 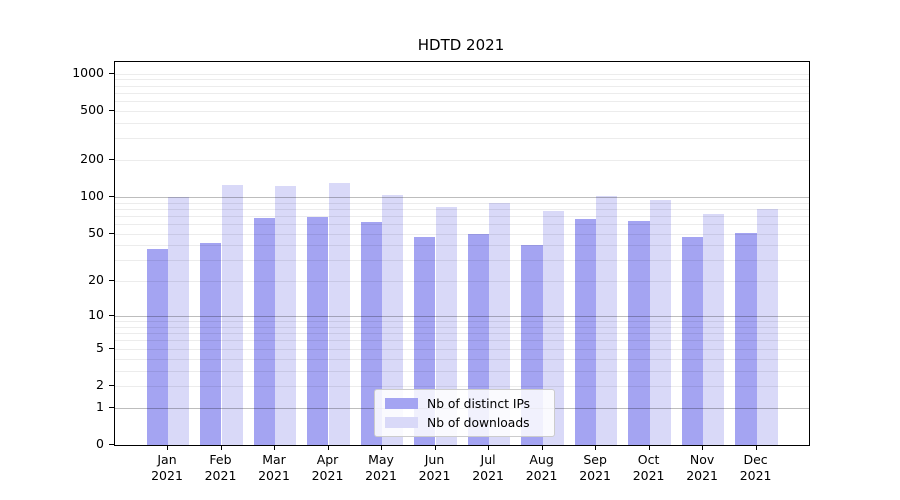 I want to click on bar-downloads-jul, so click(x=500, y=324).